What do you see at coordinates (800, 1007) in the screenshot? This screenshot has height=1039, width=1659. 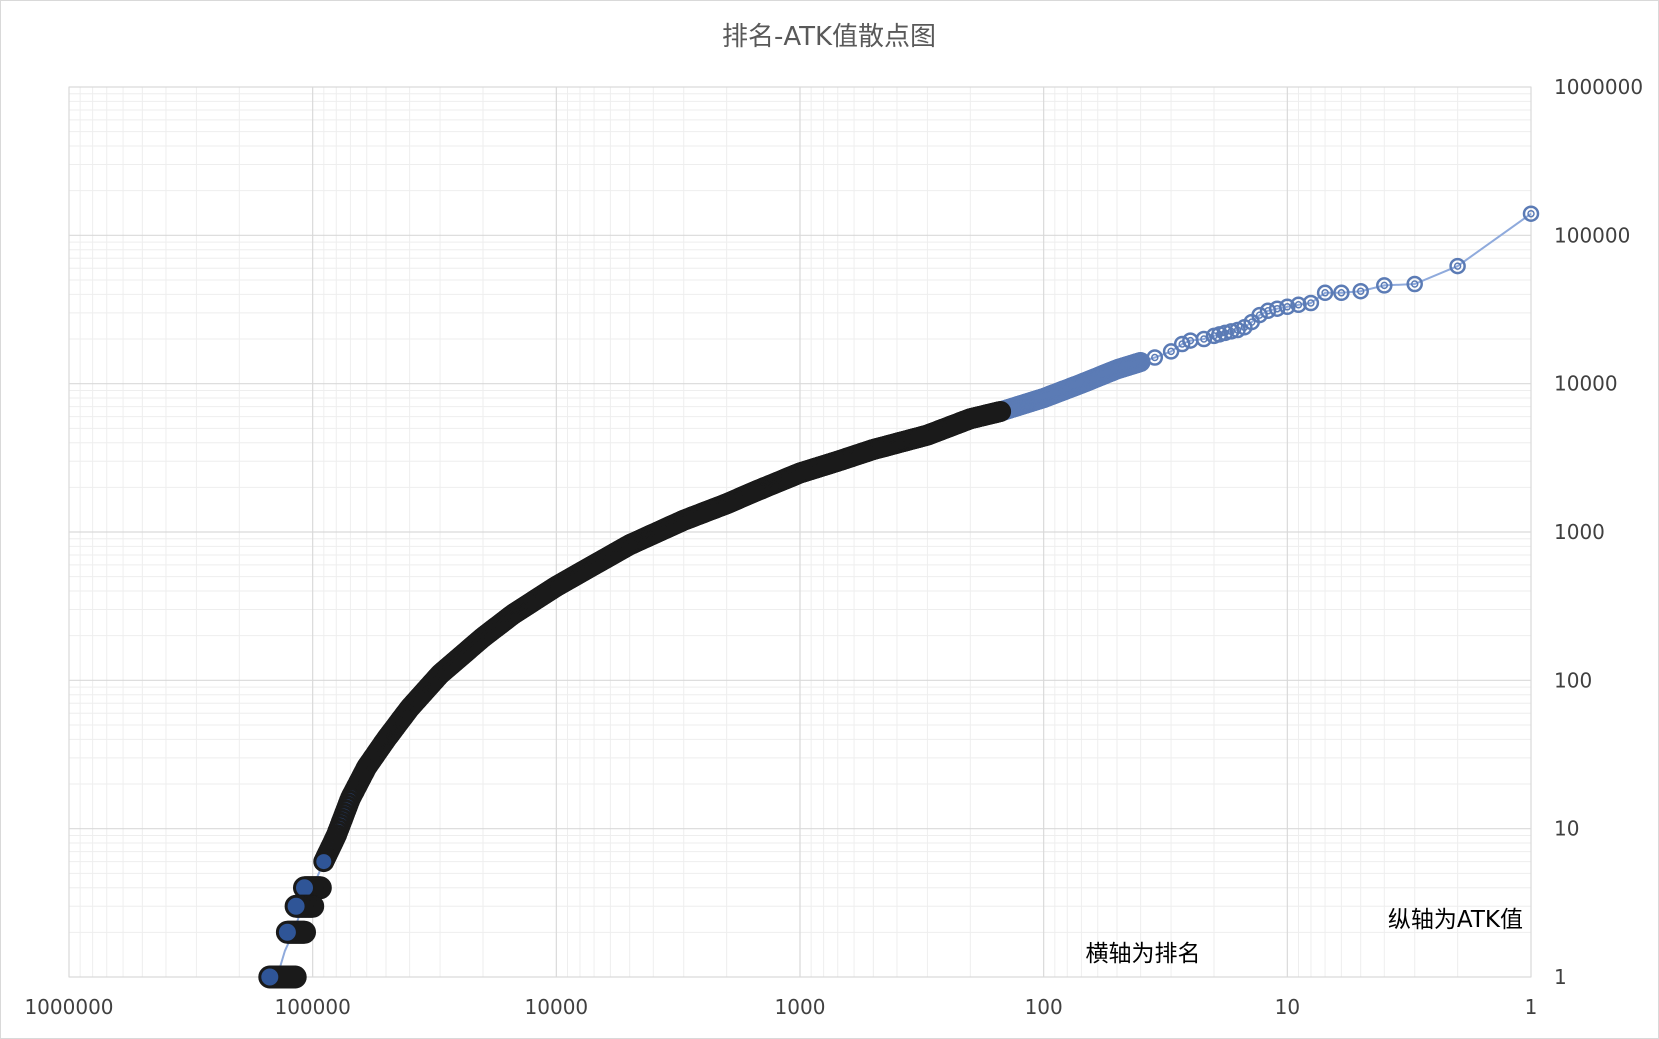 I see `x-tick-label: 1000` at bounding box center [800, 1007].